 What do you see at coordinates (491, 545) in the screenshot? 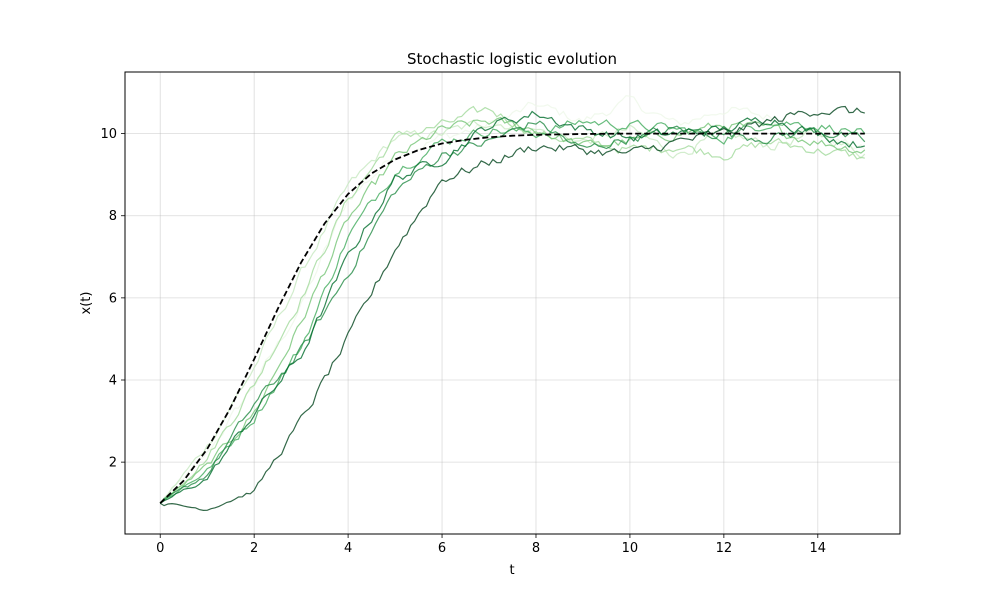
I see `x-axis: 0 2 4 6 8 10 12 14` at bounding box center [491, 545].